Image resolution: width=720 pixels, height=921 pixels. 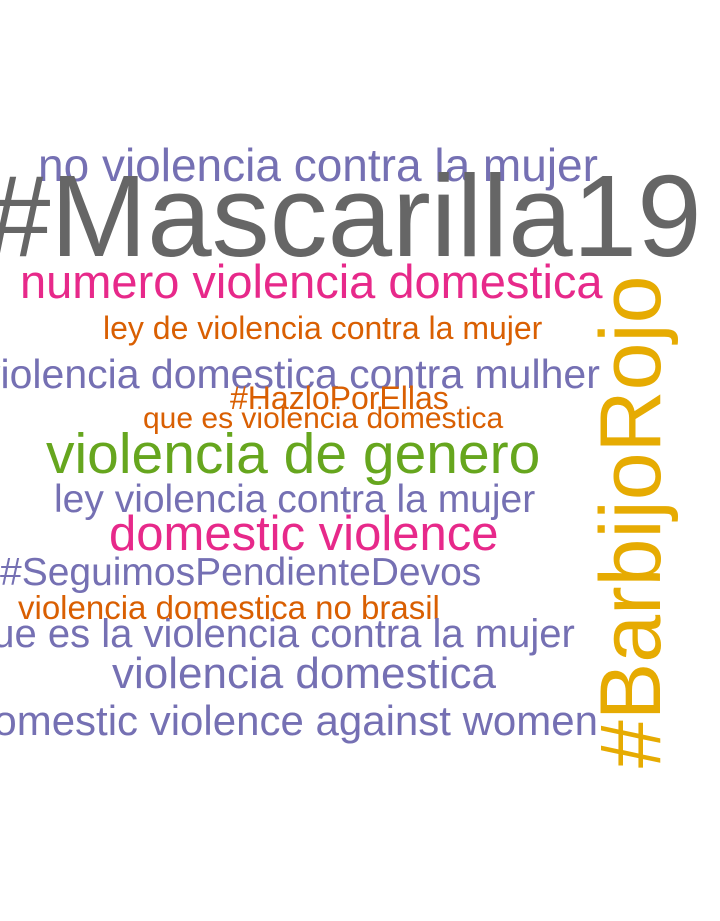 I want to click on word-hazloporellas: #HazloPorEllas, so click(x=339, y=398).